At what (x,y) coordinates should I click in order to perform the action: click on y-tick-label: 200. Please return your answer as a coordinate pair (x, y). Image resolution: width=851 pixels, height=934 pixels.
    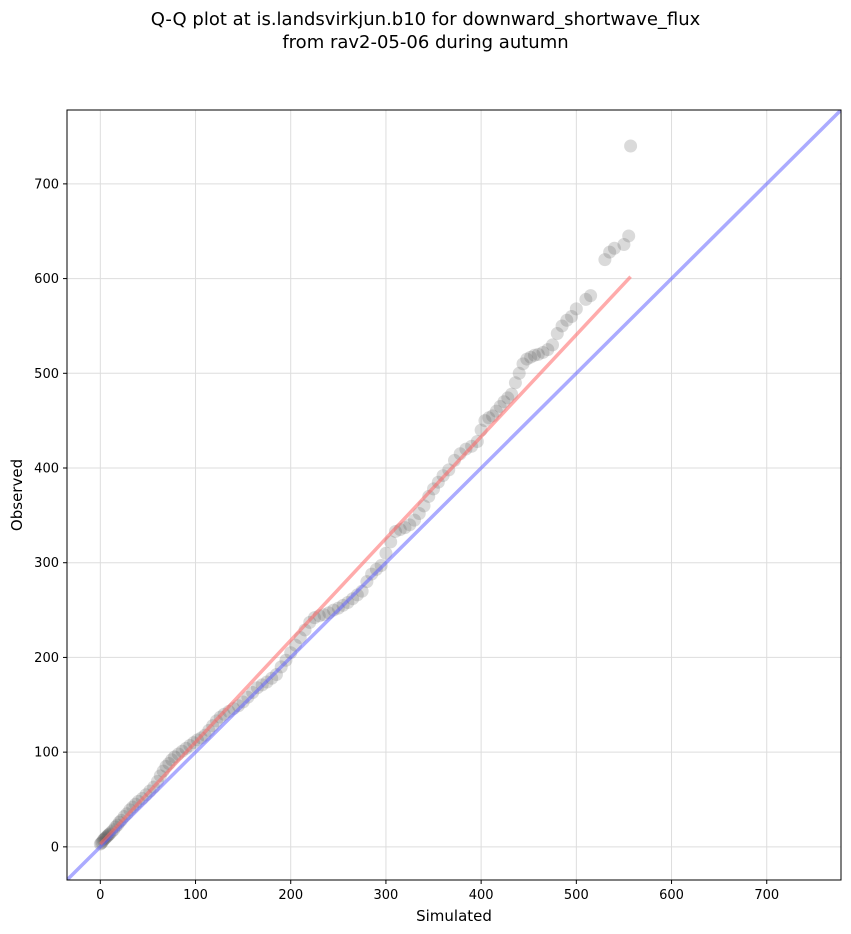
    Looking at the image, I should click on (46, 658).